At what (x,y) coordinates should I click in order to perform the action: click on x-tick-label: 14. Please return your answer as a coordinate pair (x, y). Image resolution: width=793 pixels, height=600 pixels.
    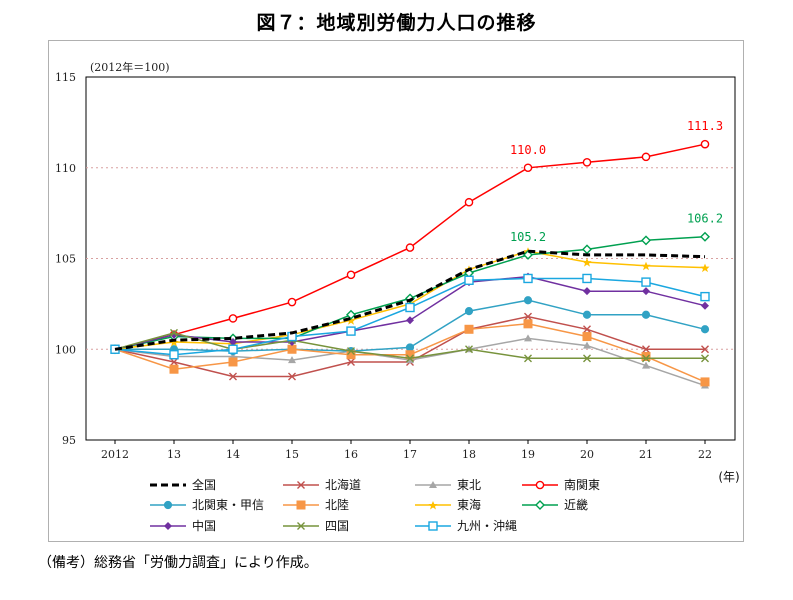
    Looking at the image, I should click on (233, 454).